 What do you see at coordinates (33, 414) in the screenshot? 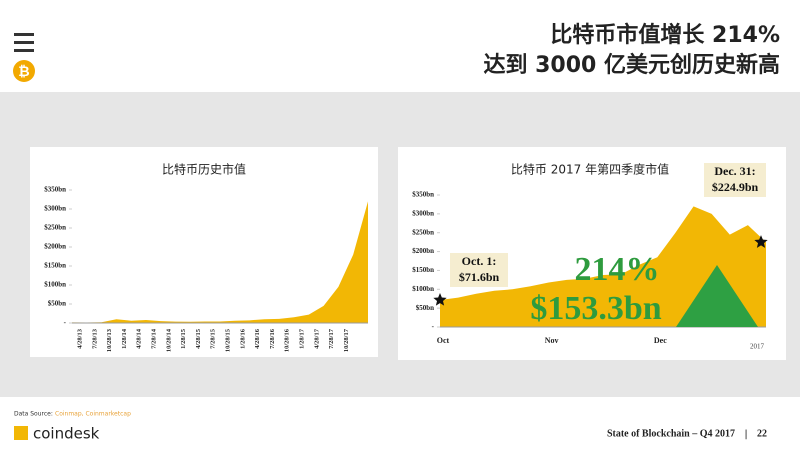
I see `source-label: Data Source:` at bounding box center [33, 414].